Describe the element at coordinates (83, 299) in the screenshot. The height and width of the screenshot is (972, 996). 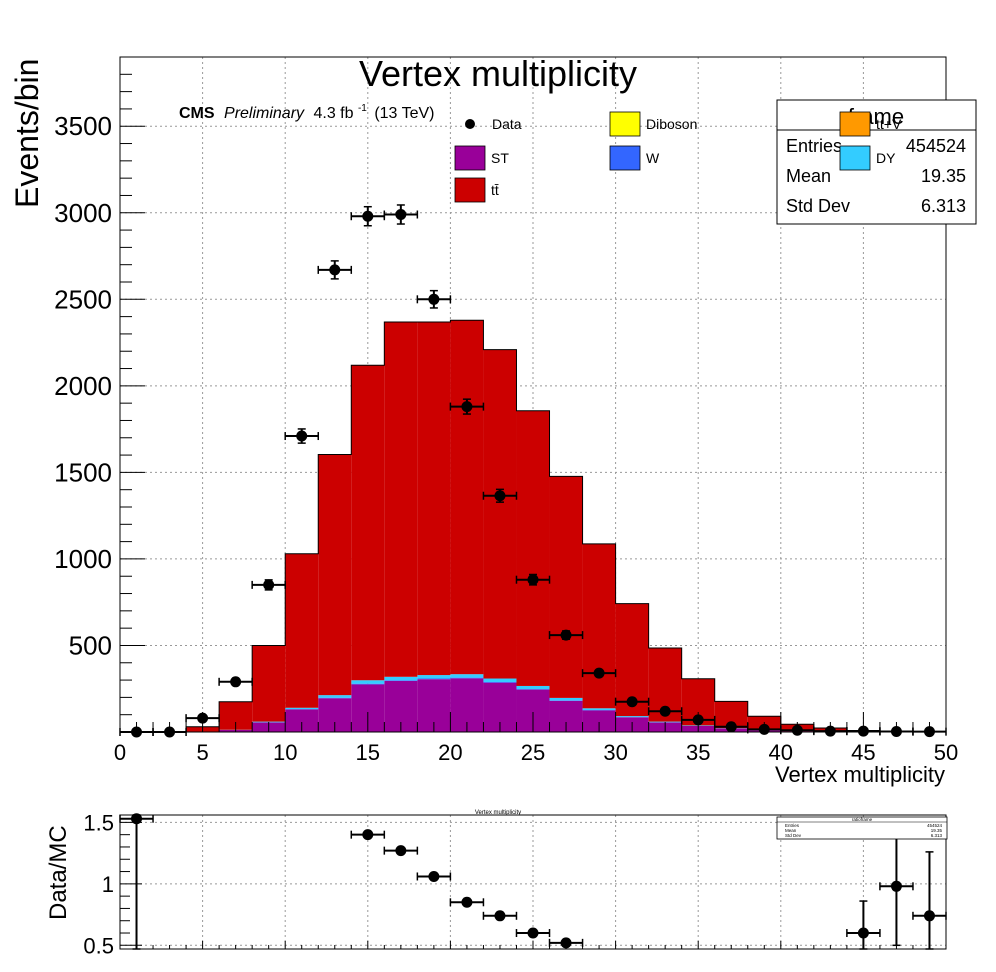
I see `y-tick-label: 2500` at that location.